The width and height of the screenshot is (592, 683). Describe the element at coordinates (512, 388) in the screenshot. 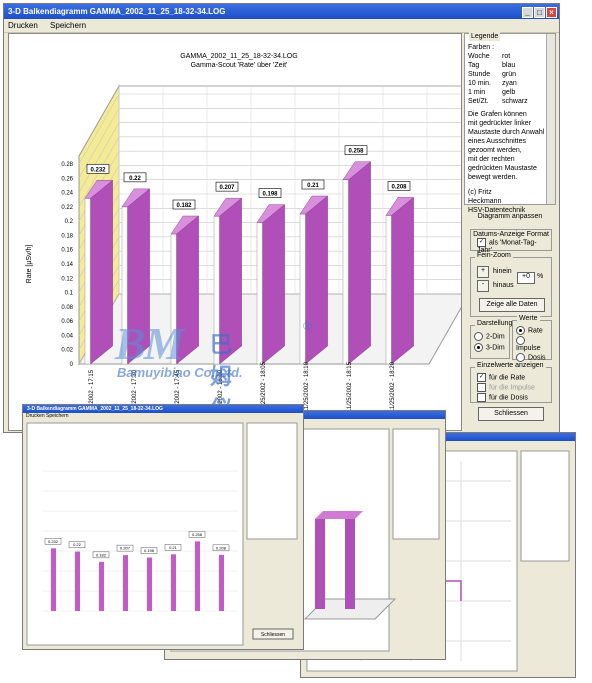

I see `checkbox-fuer-impulse-label: für die Impulse` at that location.